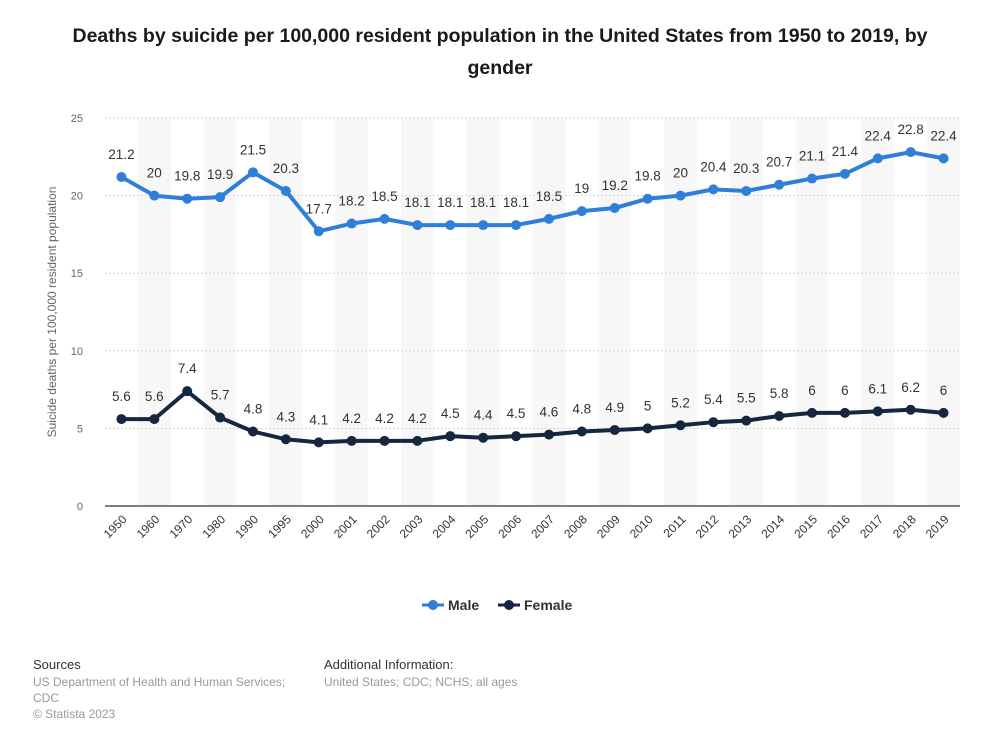 The width and height of the screenshot is (1000, 743). I want to click on data-label: 19.8, so click(187, 176).